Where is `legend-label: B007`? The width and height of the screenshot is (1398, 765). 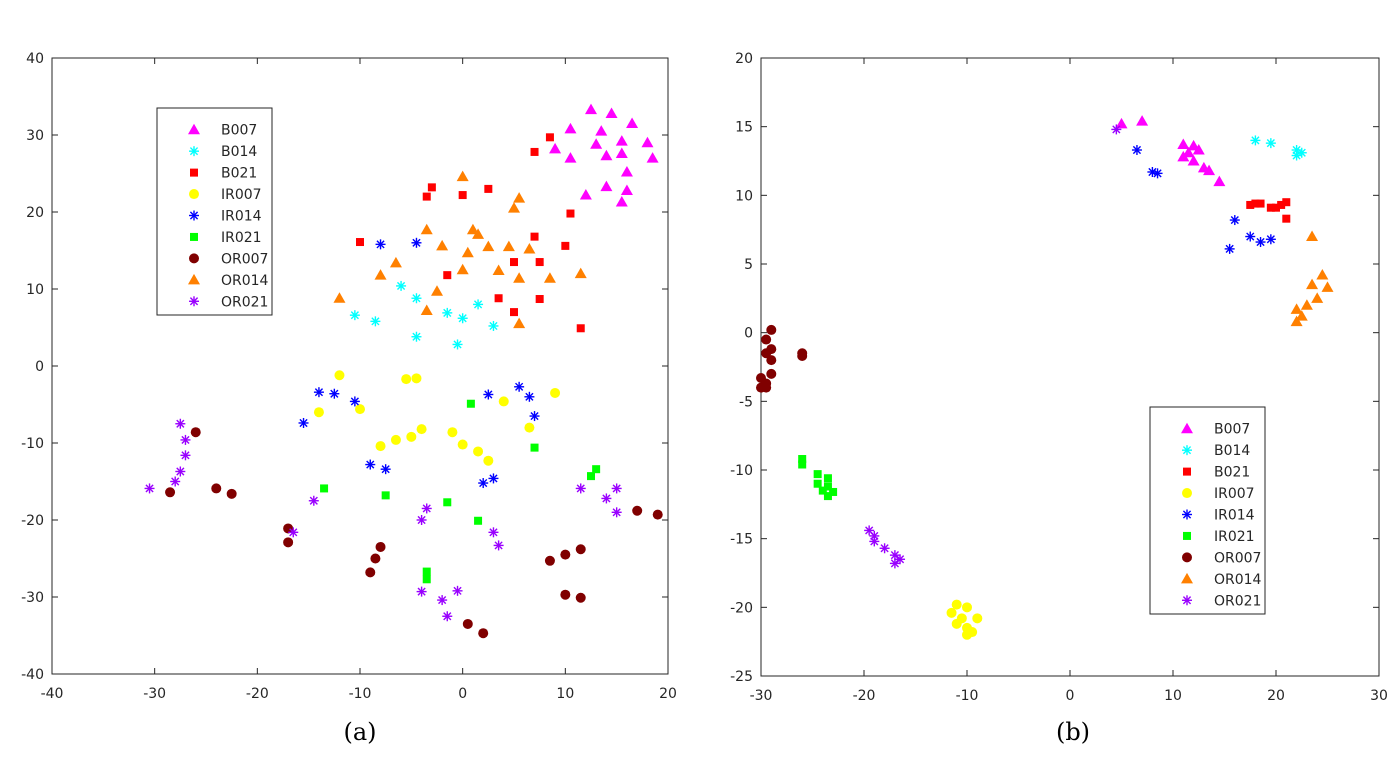
legend-label: B007 is located at coordinates (239, 131).